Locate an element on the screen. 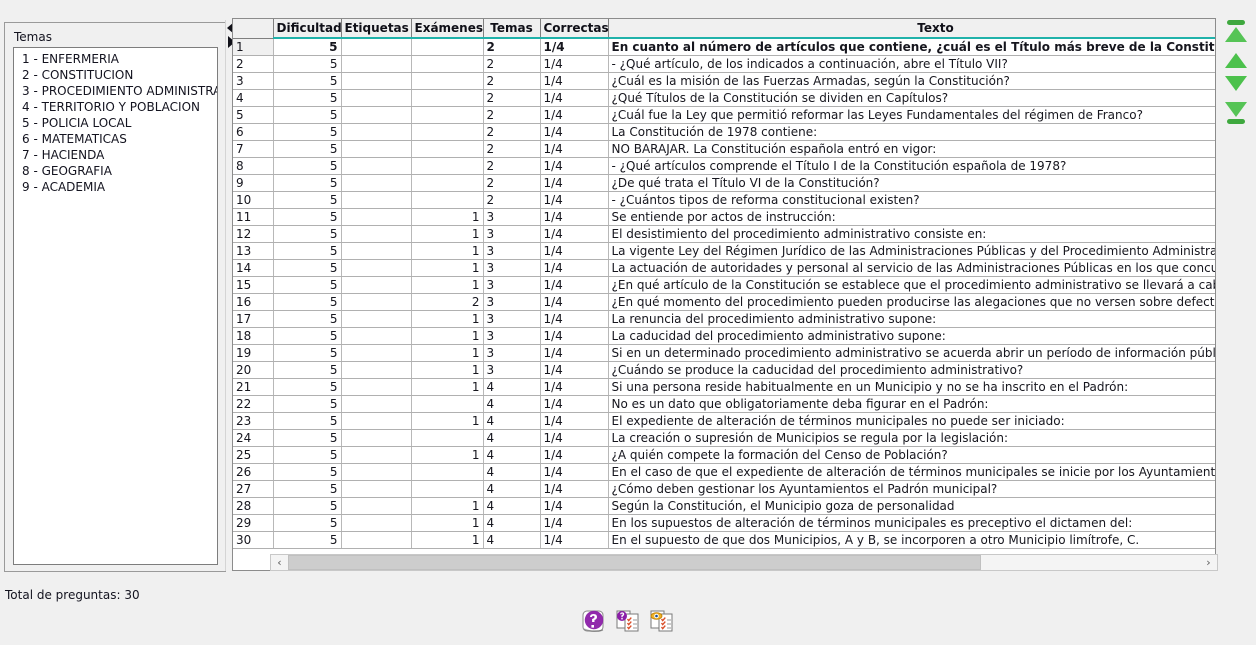 This screenshot has height=645, width=1256. cell-rownum: 27 is located at coordinates (253, 489).